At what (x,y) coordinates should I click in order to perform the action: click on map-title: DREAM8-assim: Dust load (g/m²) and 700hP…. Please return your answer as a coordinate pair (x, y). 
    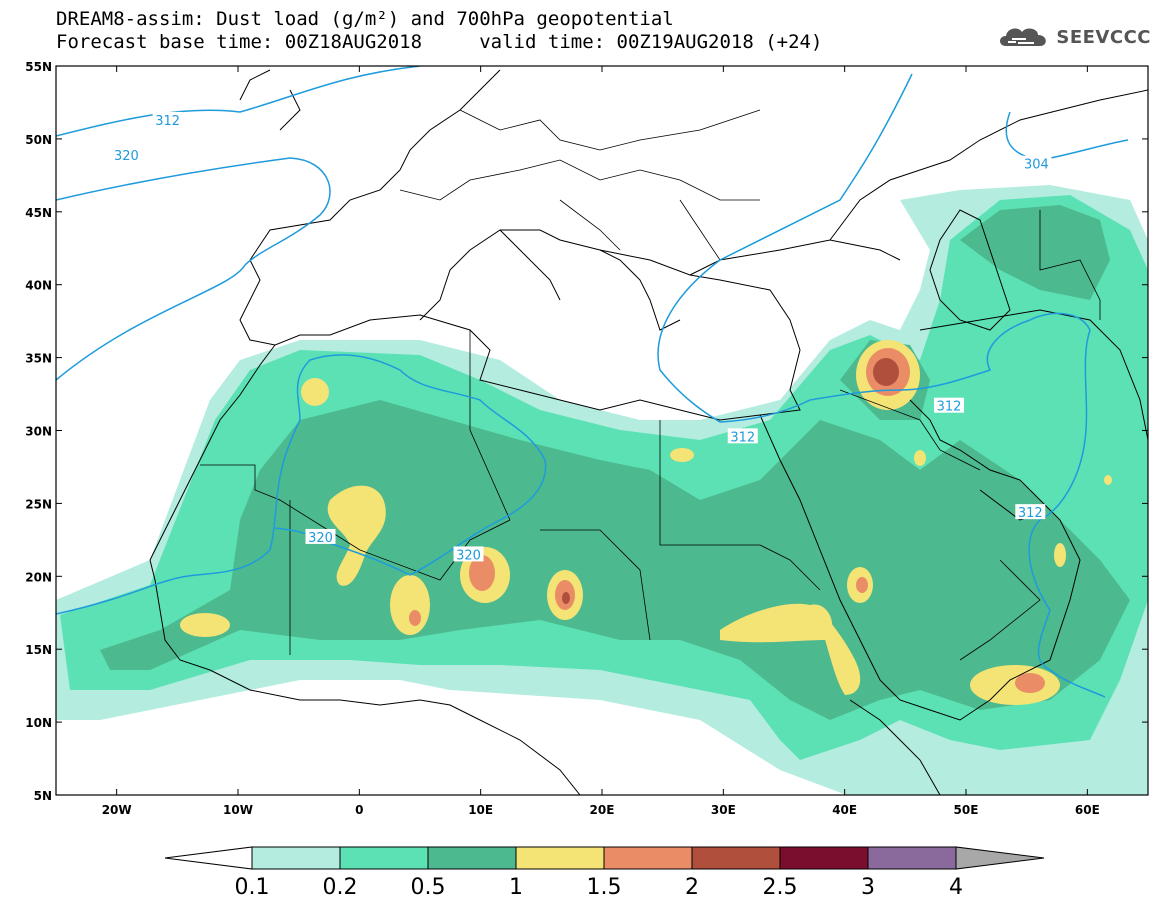
    Looking at the image, I should click on (365, 19).